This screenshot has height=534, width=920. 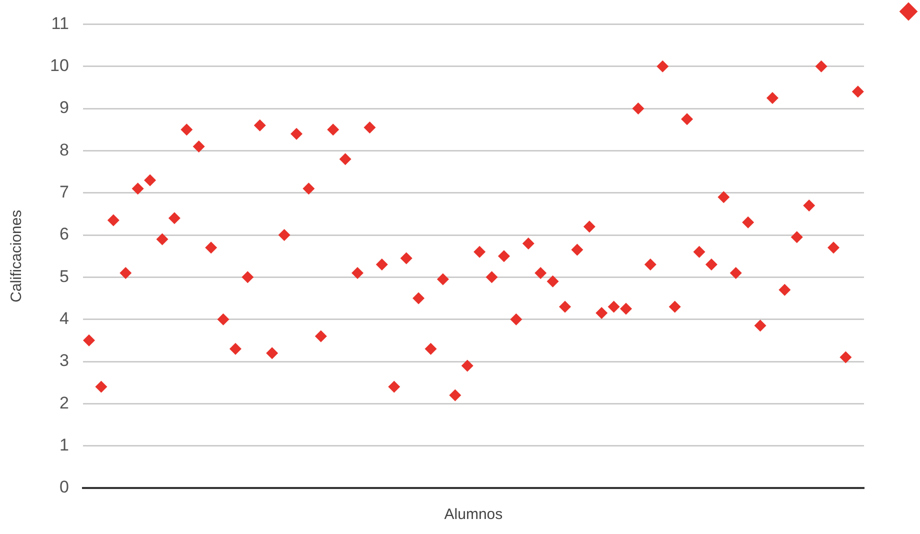 What do you see at coordinates (64, 402) in the screenshot?
I see `y-tick-label: 2` at bounding box center [64, 402].